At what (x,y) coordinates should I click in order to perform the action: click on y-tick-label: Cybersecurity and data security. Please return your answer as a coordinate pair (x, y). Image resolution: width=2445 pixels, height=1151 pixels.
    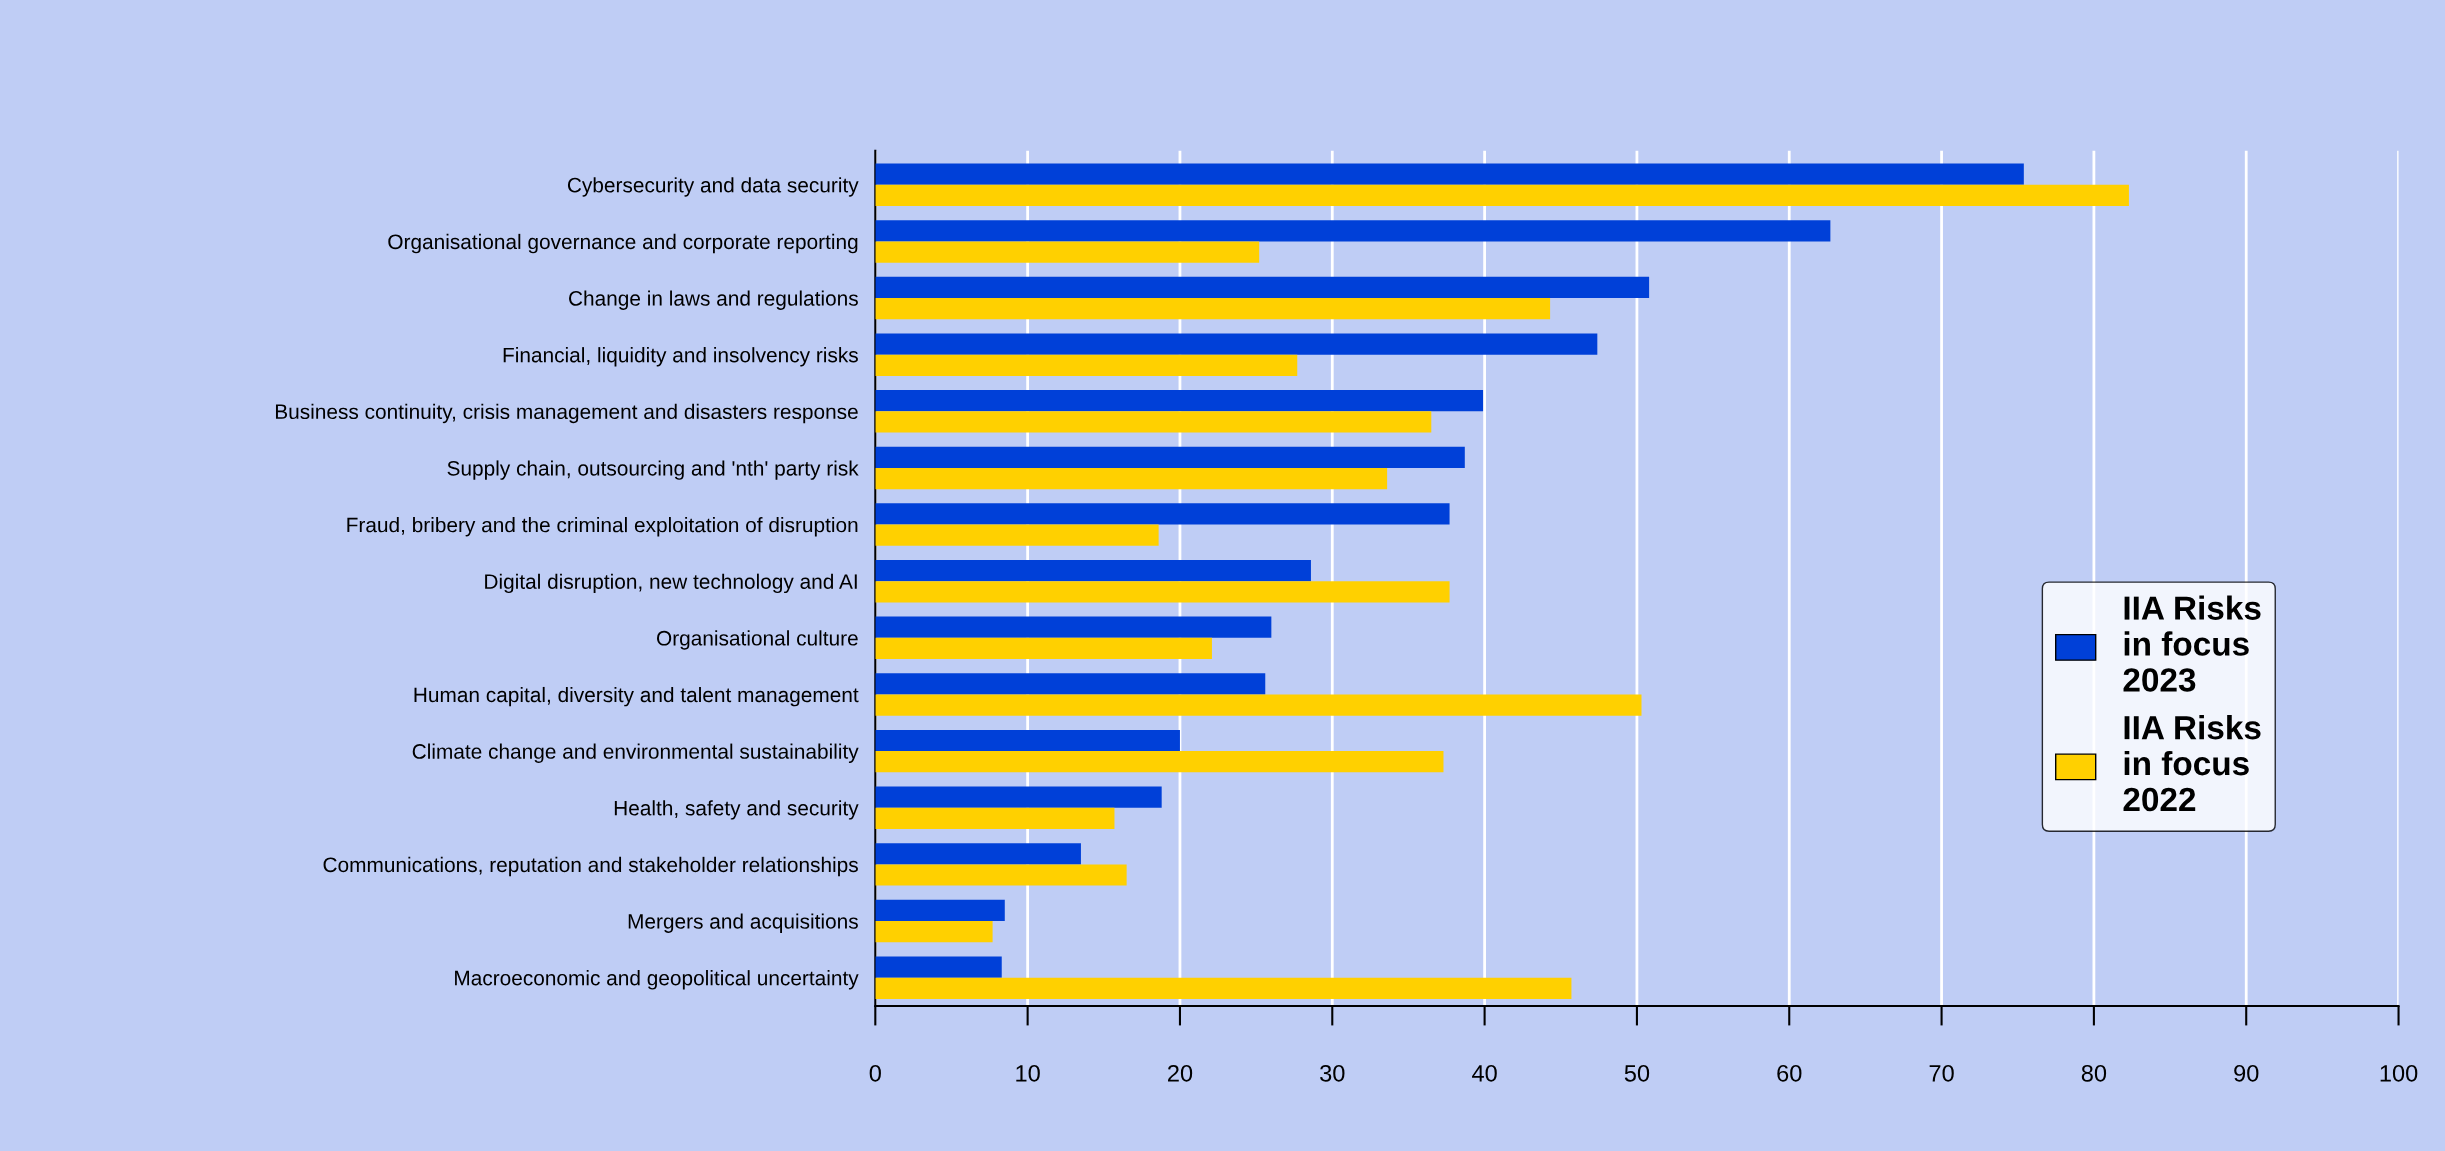
    Looking at the image, I should click on (713, 187).